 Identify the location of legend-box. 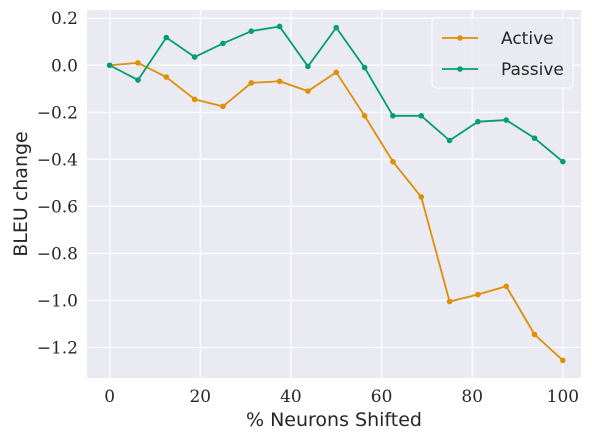
(502, 53).